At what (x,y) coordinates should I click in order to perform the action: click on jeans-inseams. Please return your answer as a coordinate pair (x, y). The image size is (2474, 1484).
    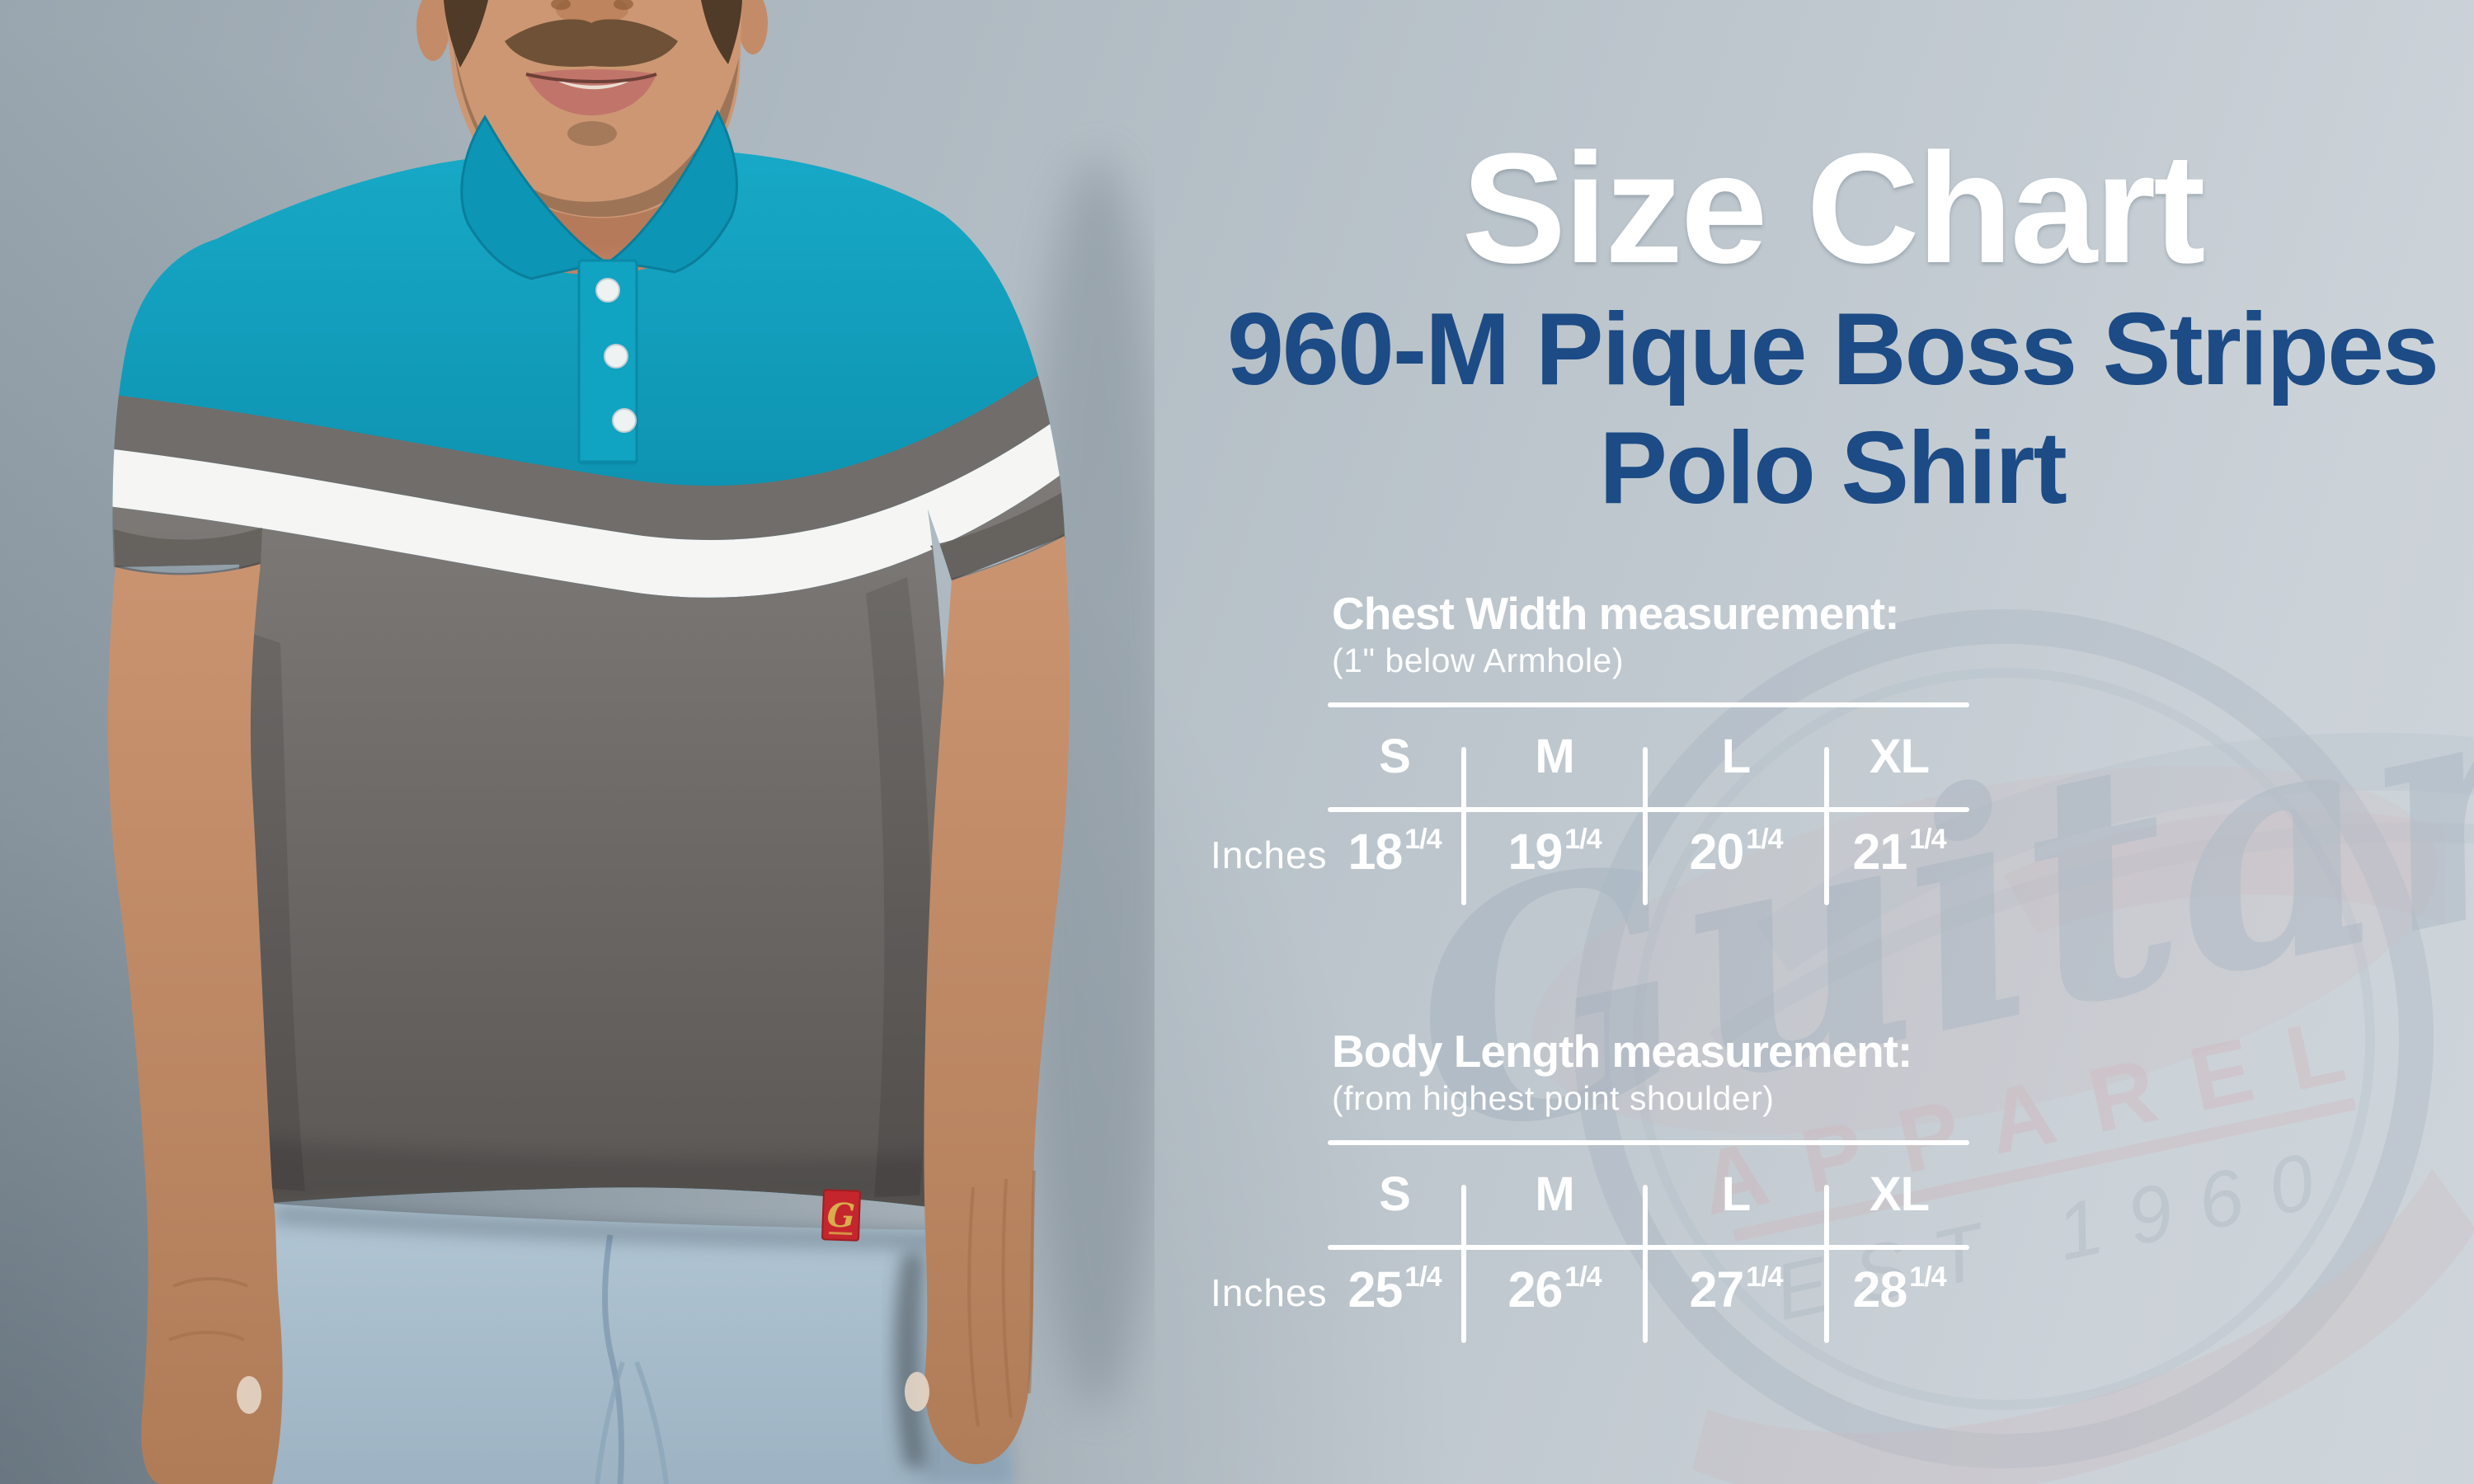
    Looking at the image, I should click on (632, 1422).